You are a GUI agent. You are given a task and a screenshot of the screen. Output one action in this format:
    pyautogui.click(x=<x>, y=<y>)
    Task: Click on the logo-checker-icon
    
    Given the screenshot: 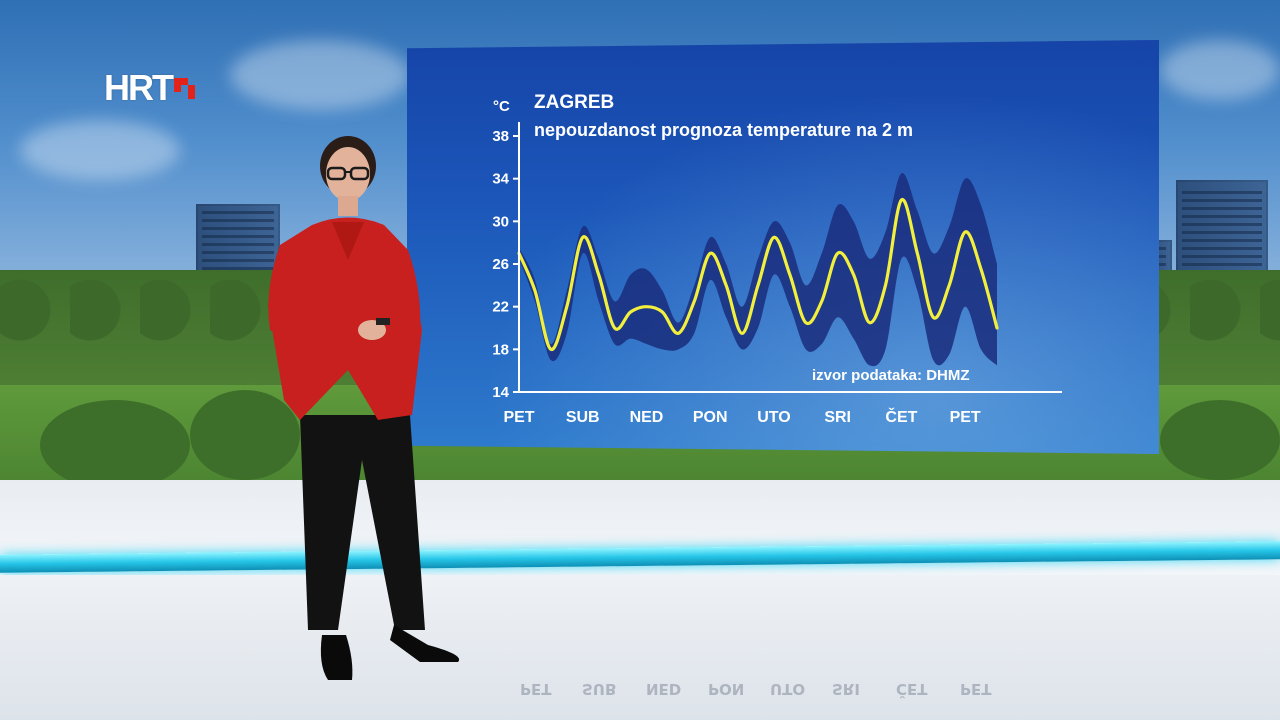 What is the action you would take?
    pyautogui.click(x=184, y=88)
    